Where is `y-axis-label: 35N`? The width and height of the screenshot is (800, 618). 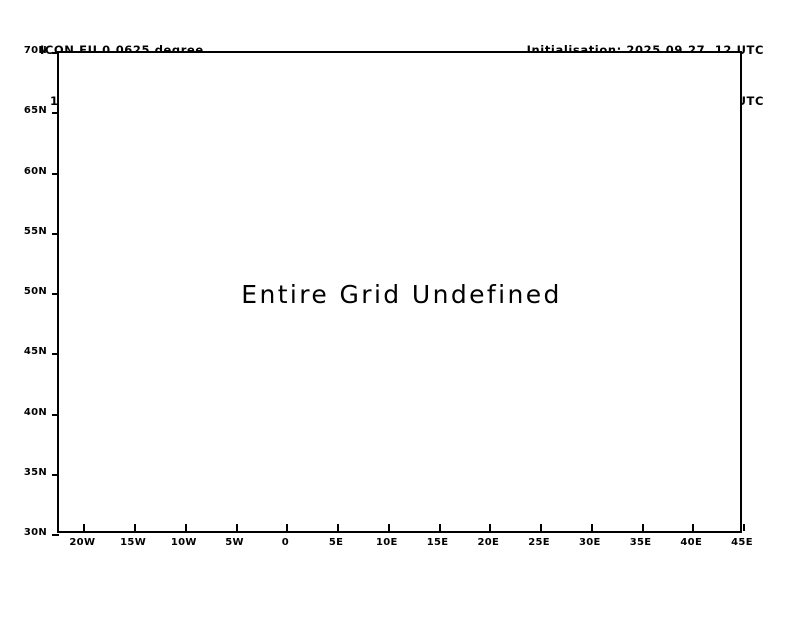 y-axis-label: 35N is located at coordinates (35, 472).